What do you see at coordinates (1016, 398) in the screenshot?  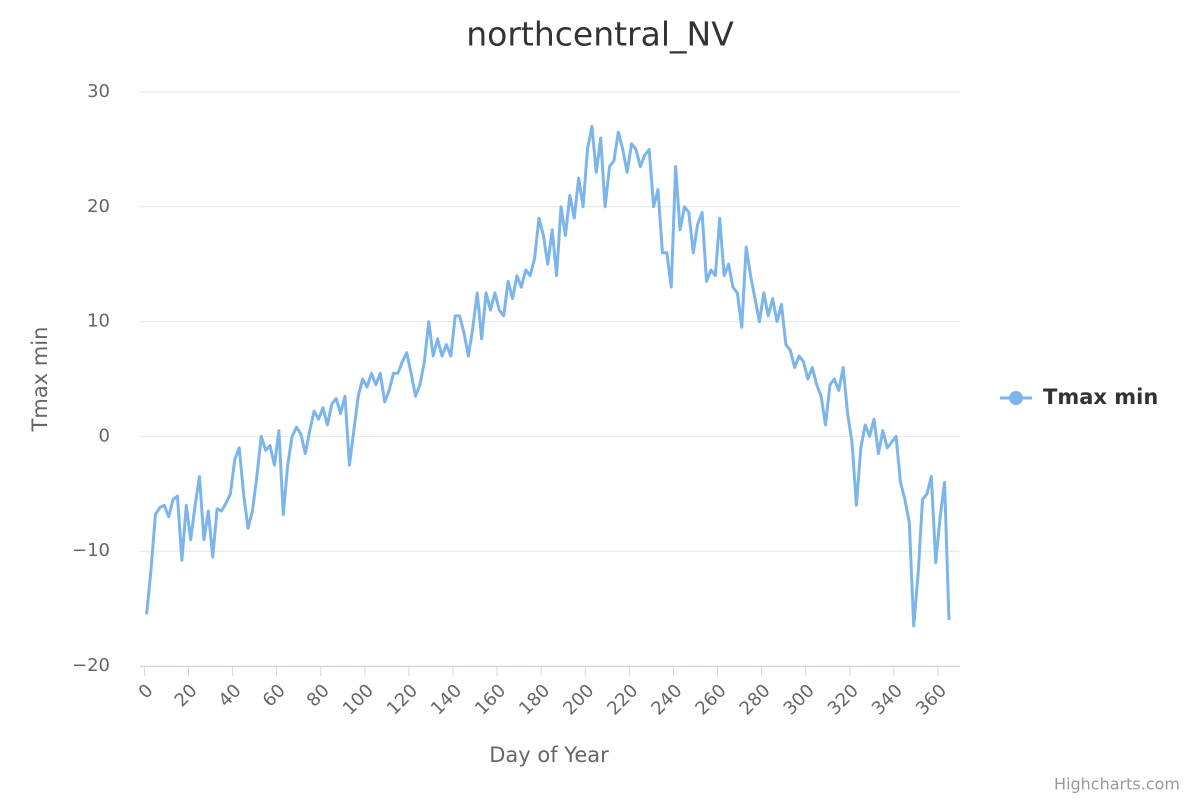 I see `legend-symbol` at bounding box center [1016, 398].